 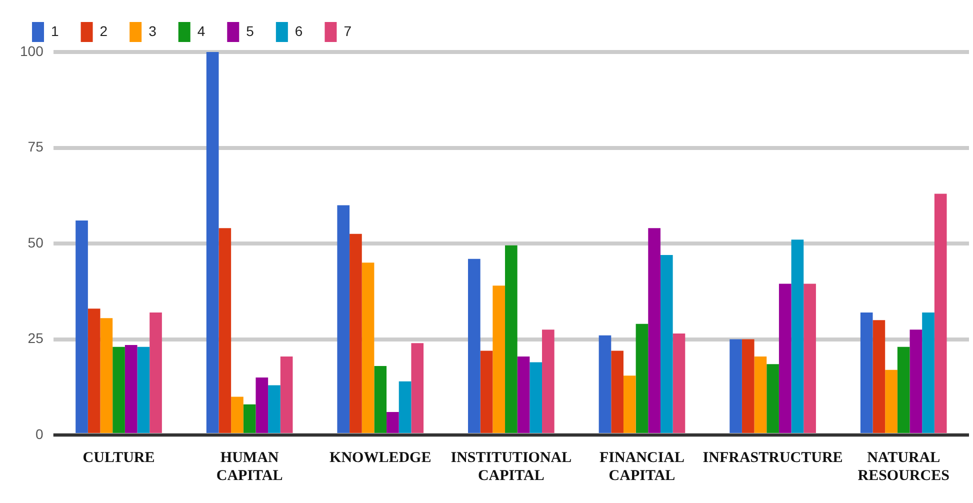 What do you see at coordinates (250, 30) in the screenshot?
I see `legend-label: 5` at bounding box center [250, 30].